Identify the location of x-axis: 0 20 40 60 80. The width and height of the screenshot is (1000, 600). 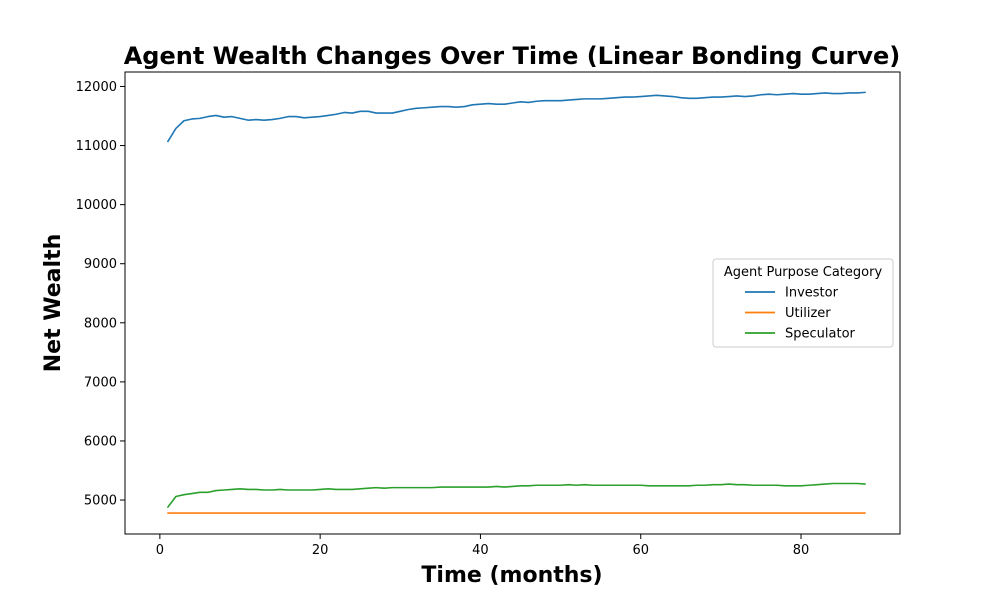
(483, 546).